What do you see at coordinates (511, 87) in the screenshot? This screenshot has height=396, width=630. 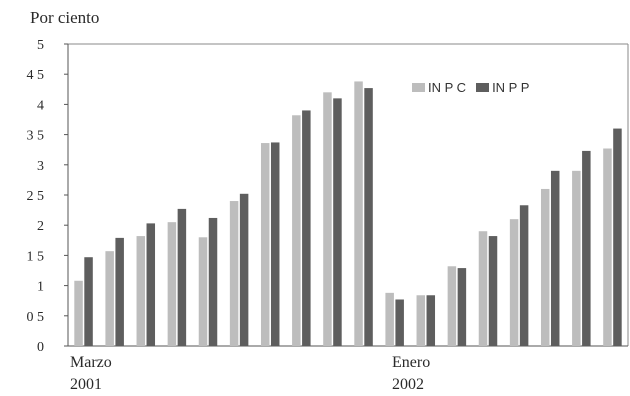 I see `legend-label-inpp: IN P P` at bounding box center [511, 87].